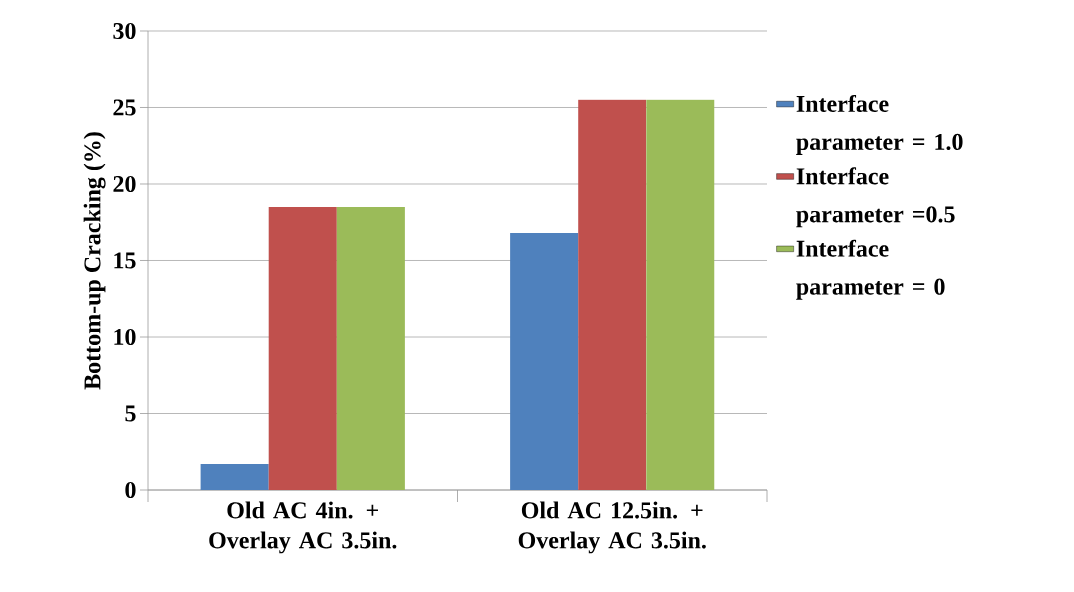 This screenshot has width=1074, height=592. Describe the element at coordinates (125, 337) in the screenshot. I see `y-tick-label: 10` at that location.